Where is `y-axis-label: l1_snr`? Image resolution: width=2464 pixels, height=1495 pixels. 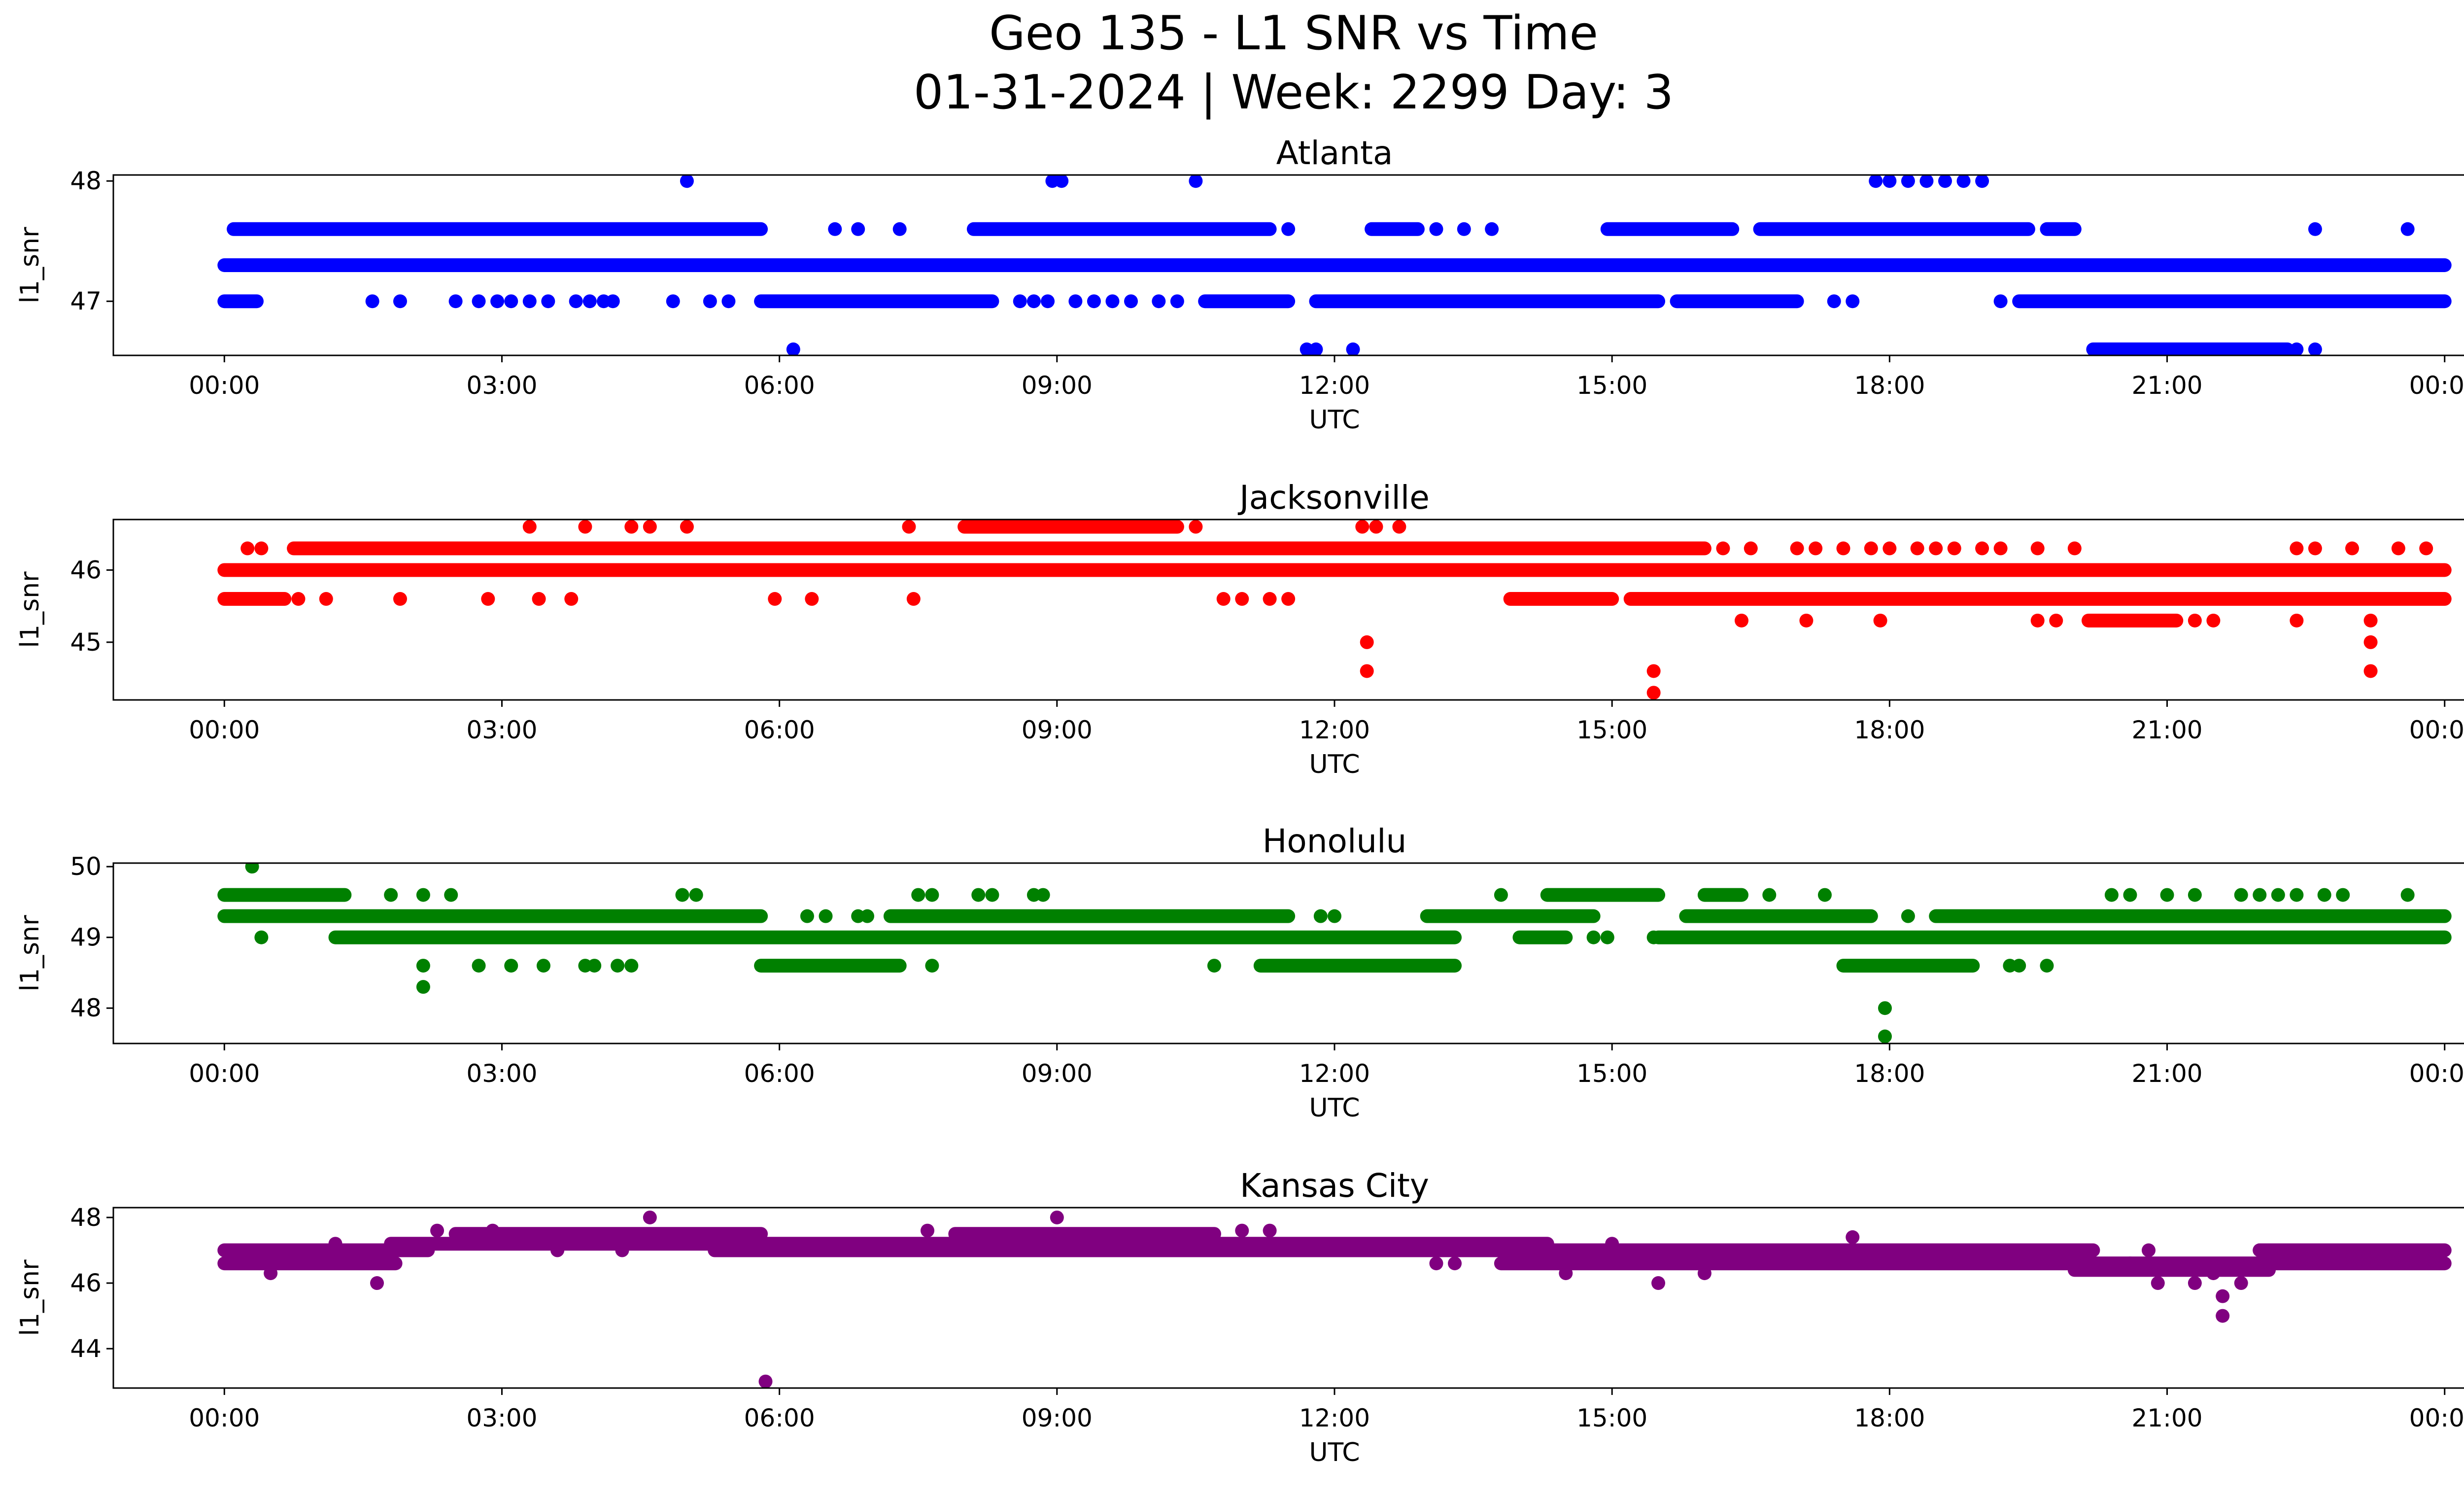 y-axis-label: l1_snr is located at coordinates (30, 265).